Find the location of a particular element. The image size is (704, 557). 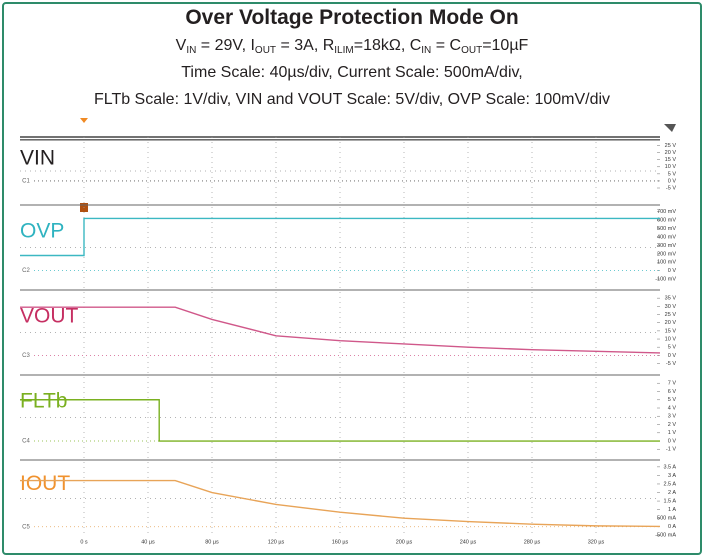

channel-label: OVP is located at coordinates (42, 231).